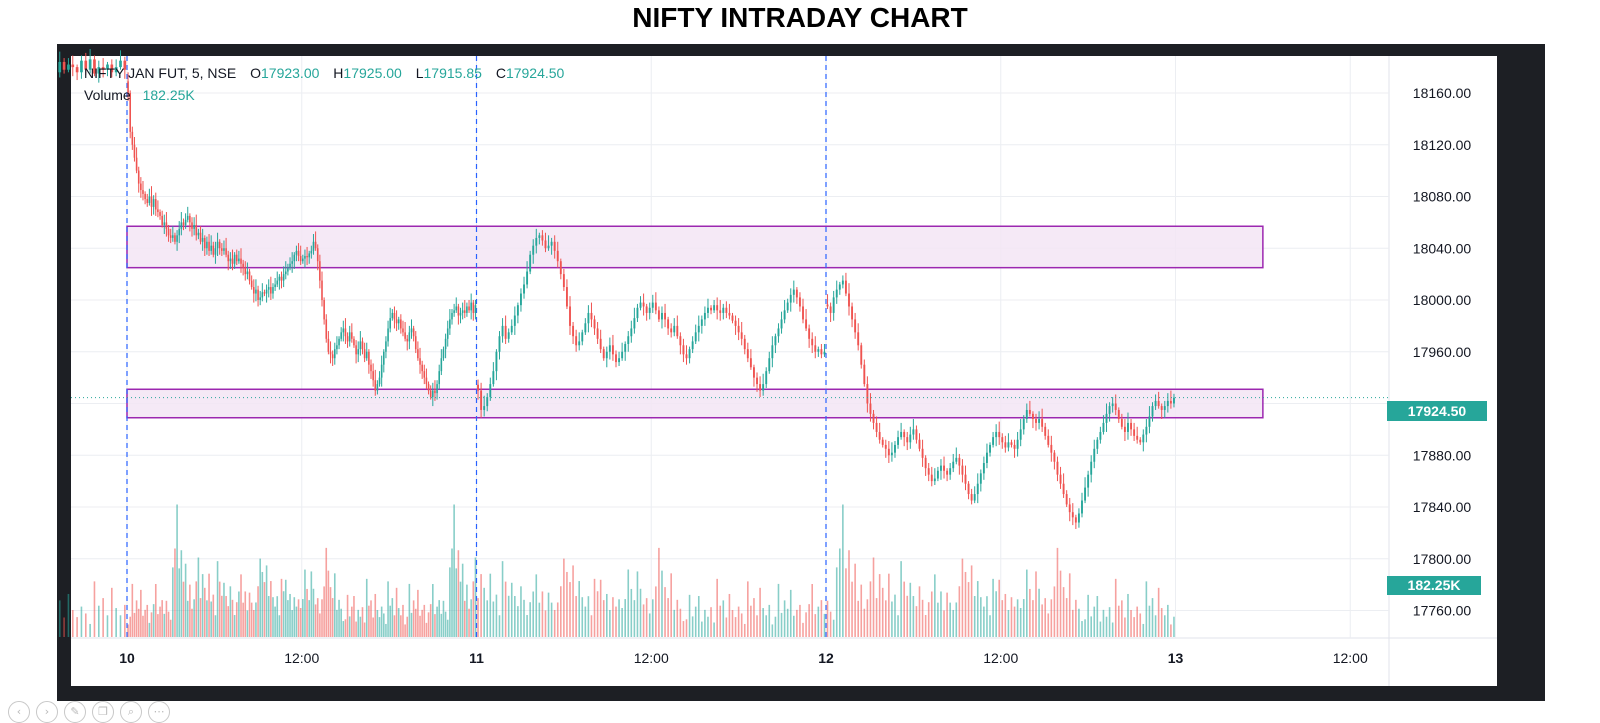 This screenshot has width=1600, height=723. I want to click on forward-icon: ›, so click(47, 712).